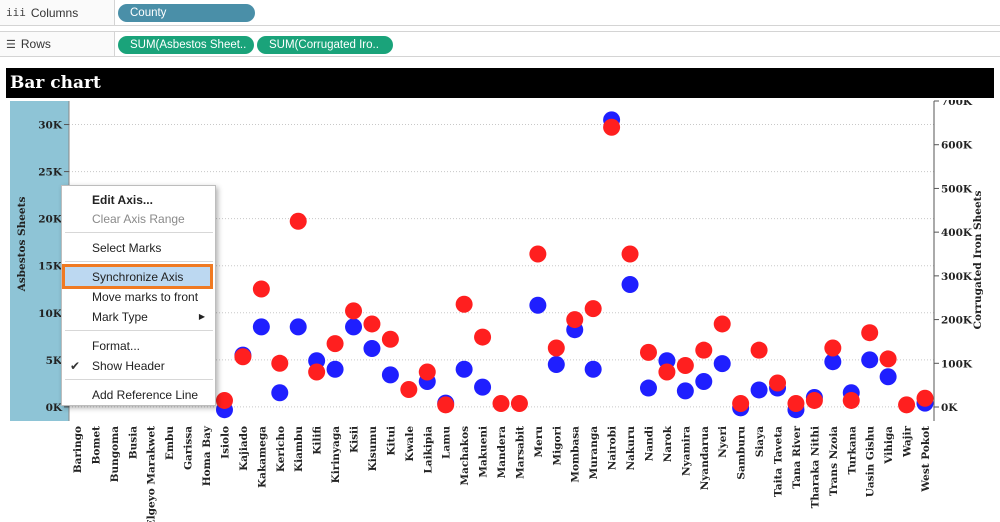 This screenshot has height=522, width=1000. I want to click on menu-add-reference-line: Add Reference Line, so click(145, 394).